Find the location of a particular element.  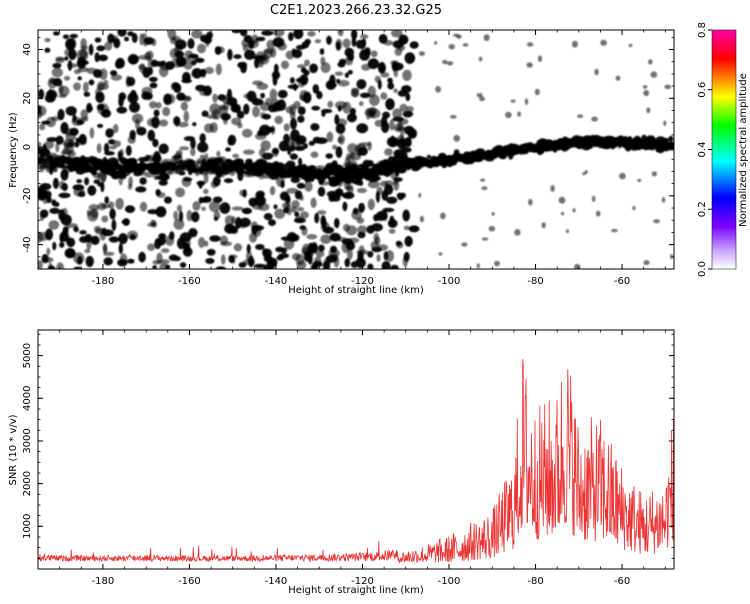

spectrogram-xtick-label-5: -80 is located at coordinates (535, 281).